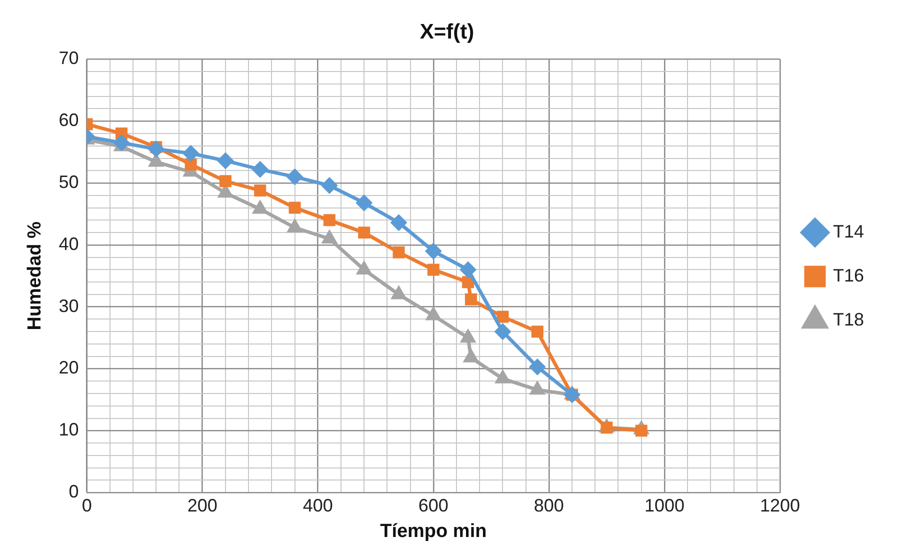  What do you see at coordinates (35, 275) in the screenshot?
I see `y-axis-title: Humedad %` at bounding box center [35, 275].